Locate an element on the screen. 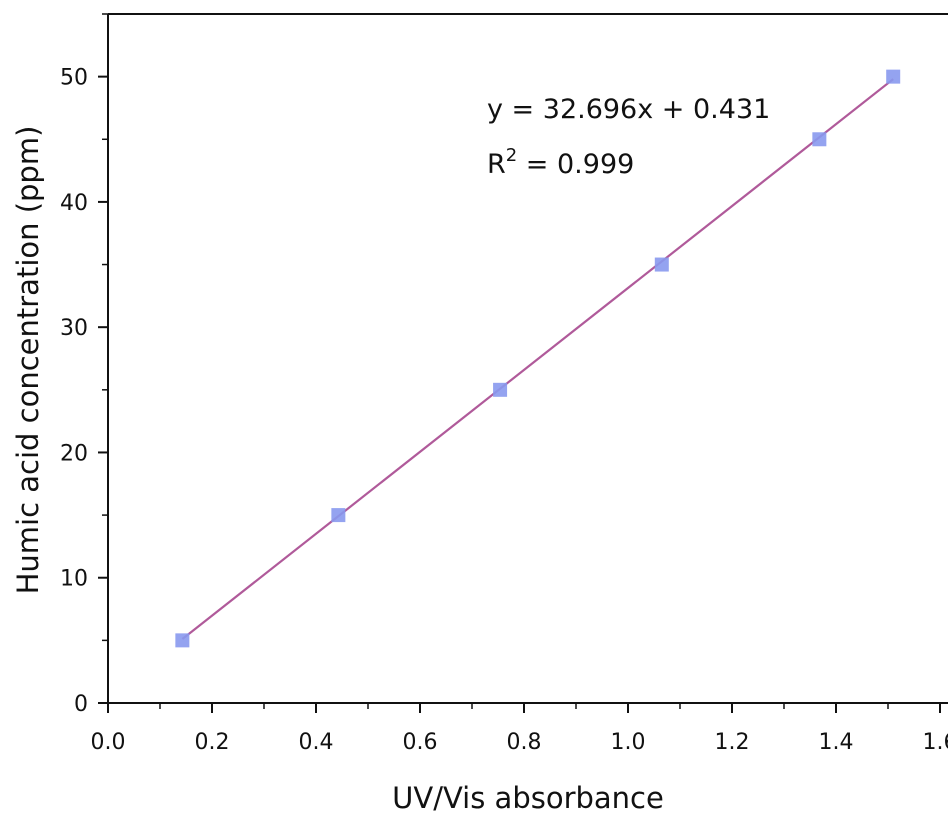 Image resolution: width=948 pixels, height=815 pixels. r-squared-text: R2 = 0.999 is located at coordinates (560, 162).